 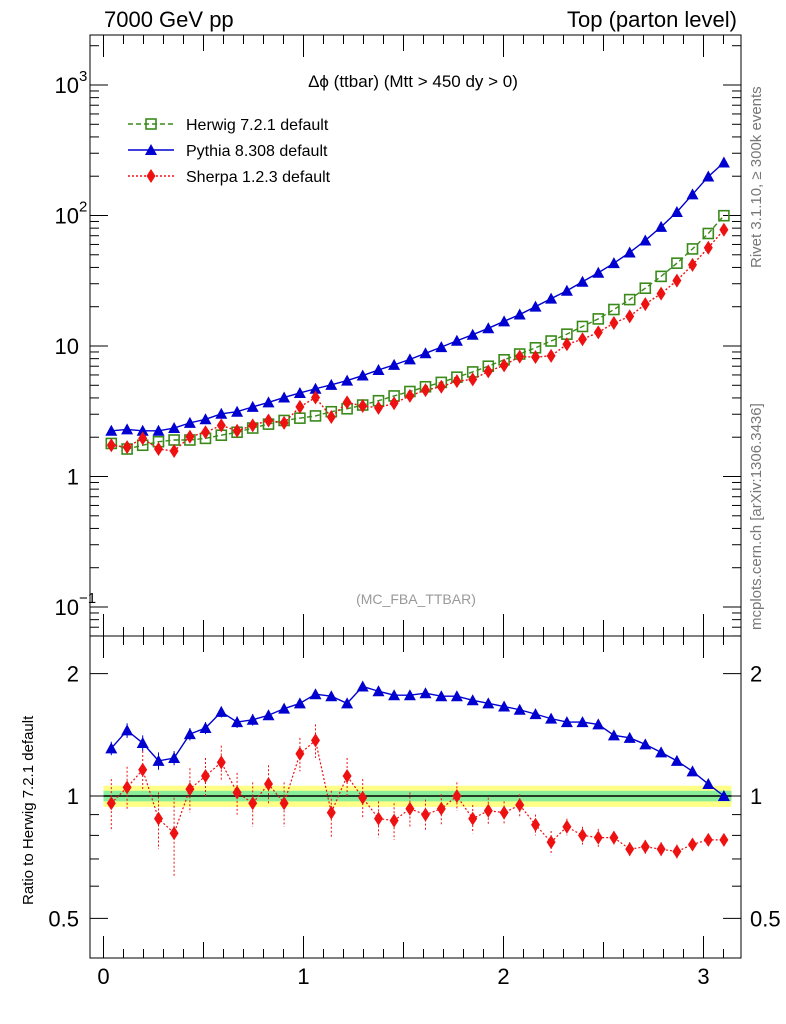 I want to click on x-tick-label: 1, so click(x=303, y=976).